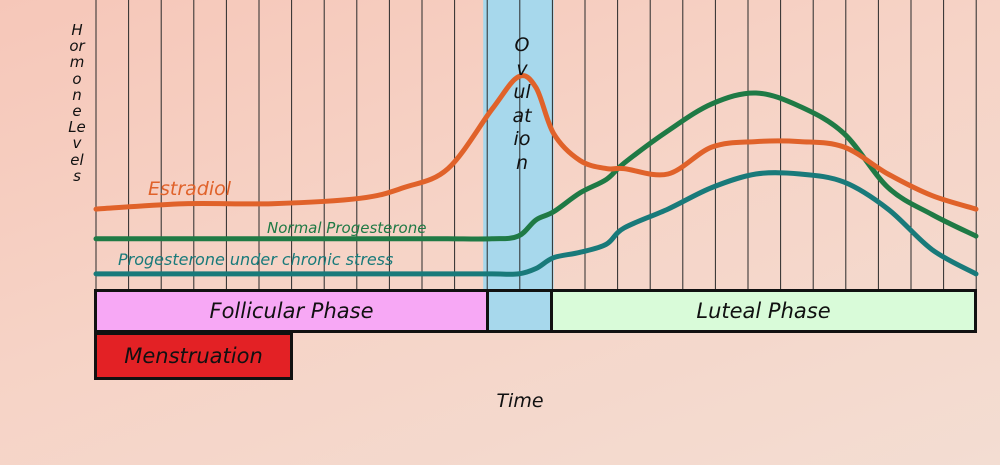 The image size is (1000, 465). I want to click on luteal-phase-label: Luteal Phase, so click(763, 311).